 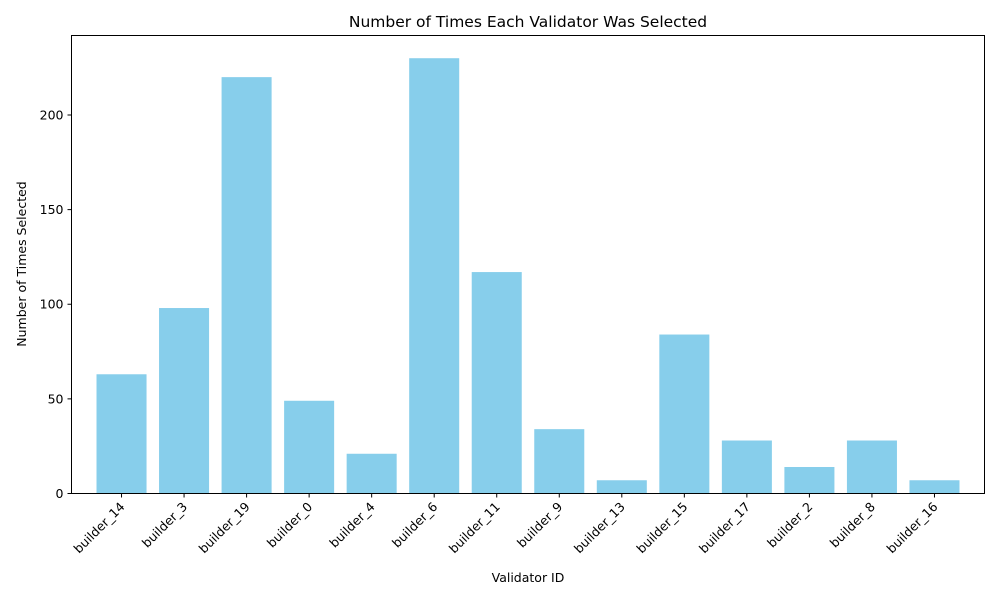 What do you see at coordinates (60, 493) in the screenshot?
I see `y-tick-label: 0` at bounding box center [60, 493].